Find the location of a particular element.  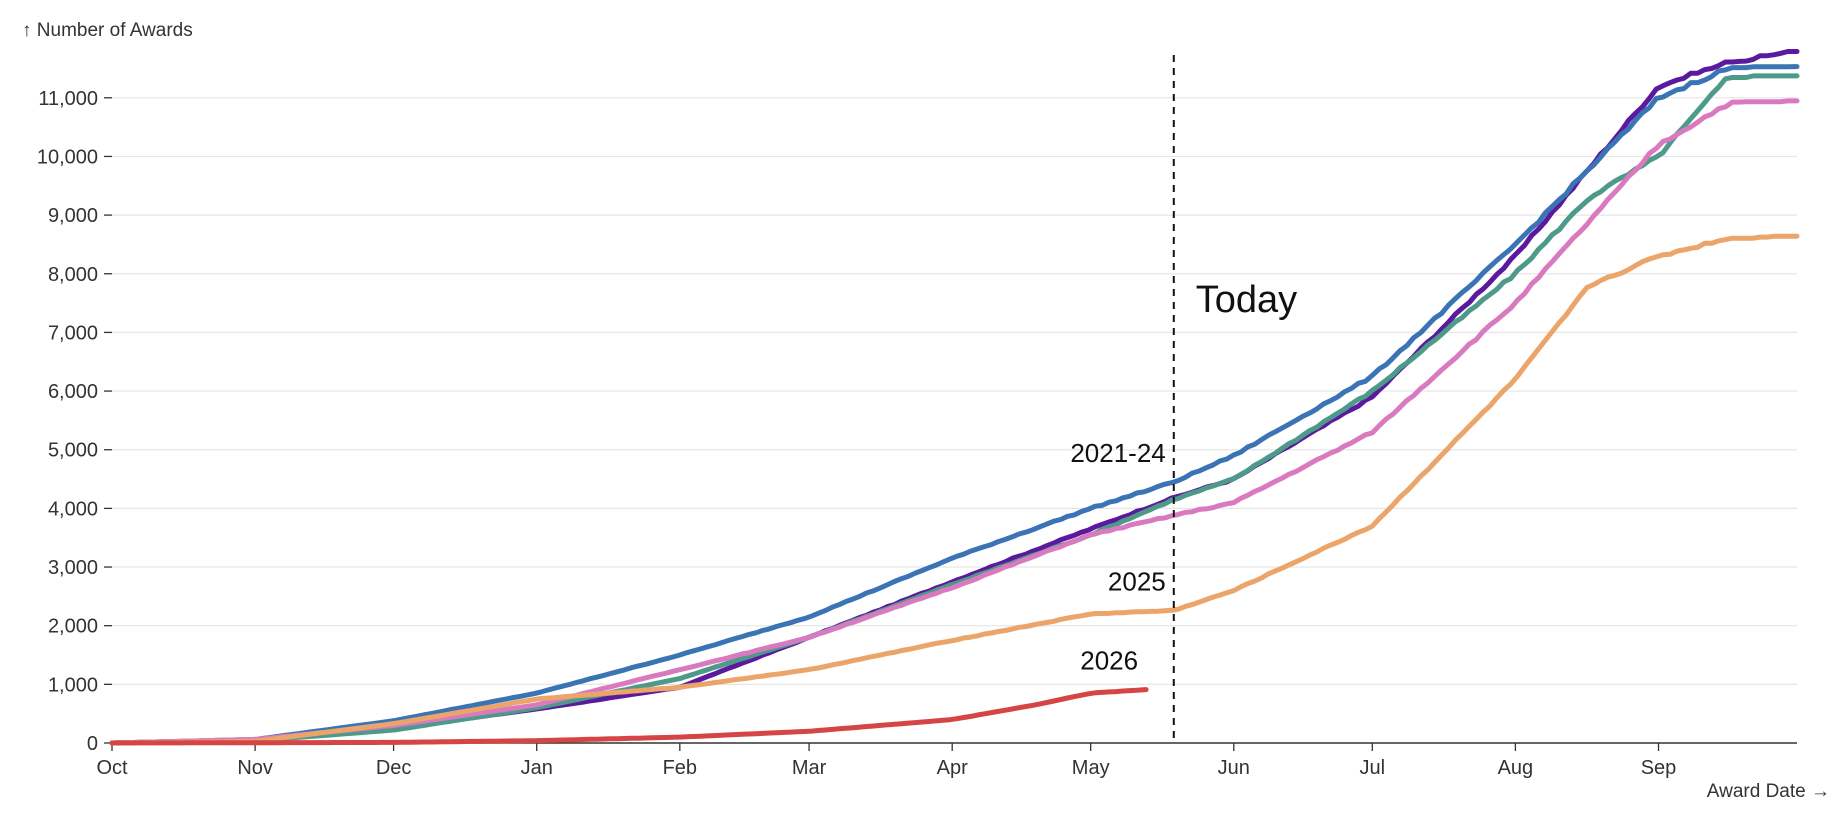

x-tick-label: Jul is located at coordinates (1372, 768).